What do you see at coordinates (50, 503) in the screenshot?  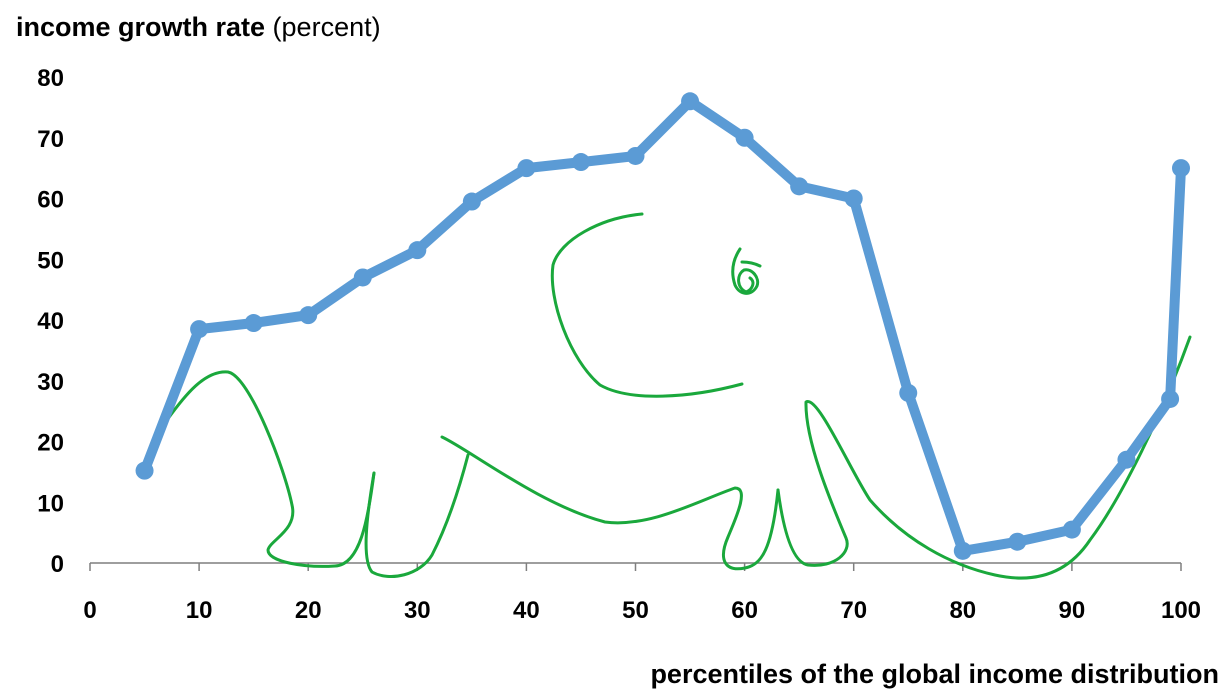 I see `y-tick-label: 10` at bounding box center [50, 503].